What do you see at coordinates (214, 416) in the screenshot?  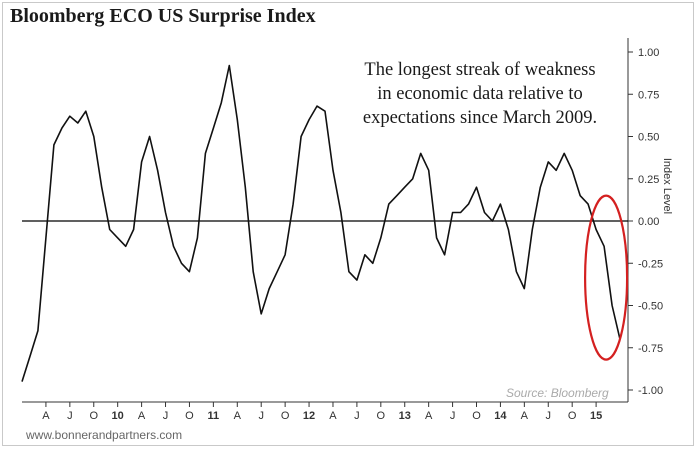 I see `x-tick-label: 11` at bounding box center [214, 416].